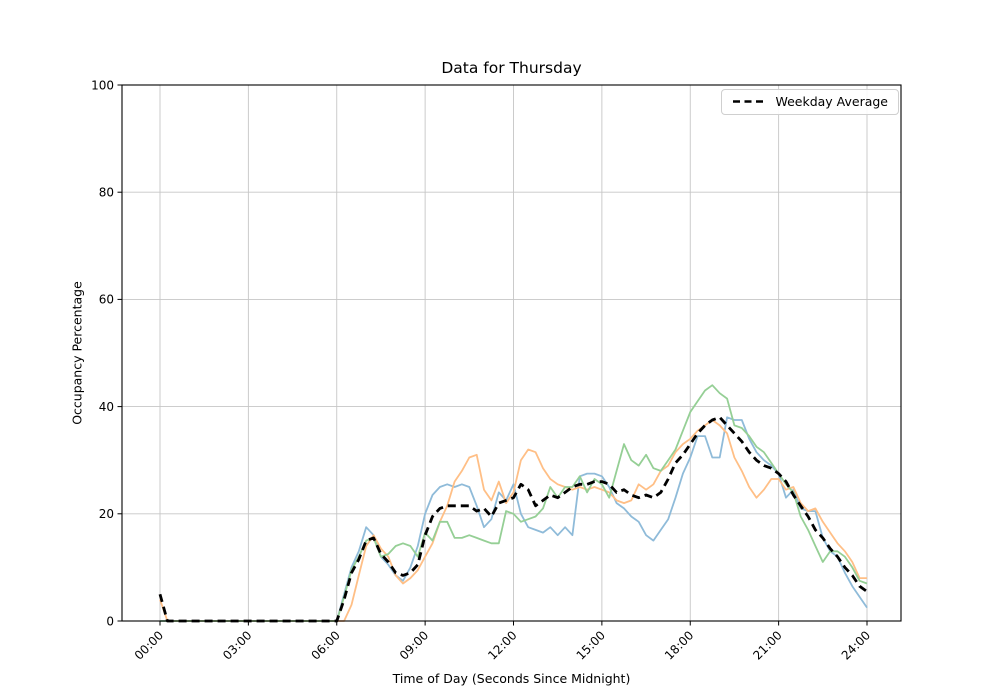 This screenshot has width=1000, height=700. I want to click on legend-box: Weekday Average, so click(810, 102).